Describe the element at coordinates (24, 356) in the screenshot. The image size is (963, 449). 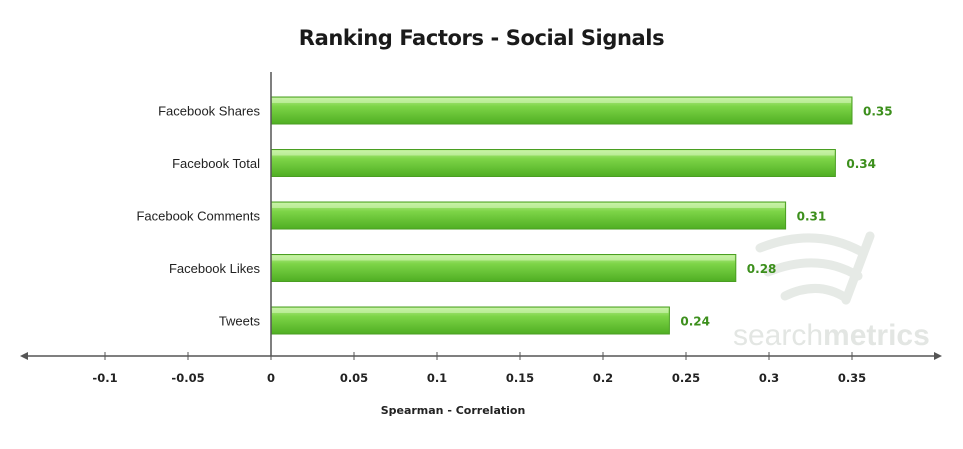
I see `x-axis-left-arrow` at that location.